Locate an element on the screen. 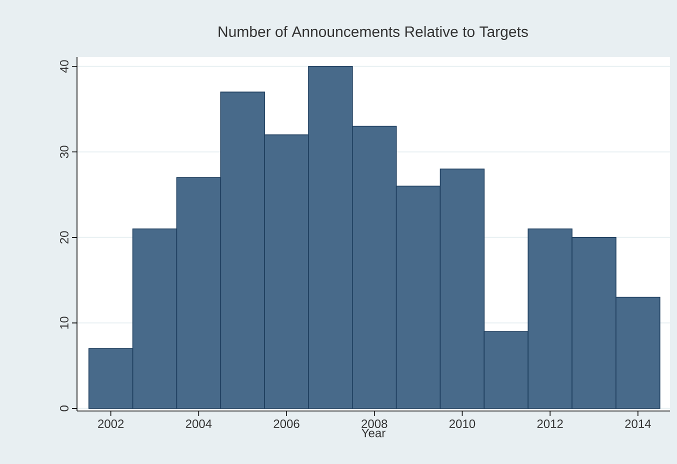  y-tick-label: 0 is located at coordinates (64, 409).